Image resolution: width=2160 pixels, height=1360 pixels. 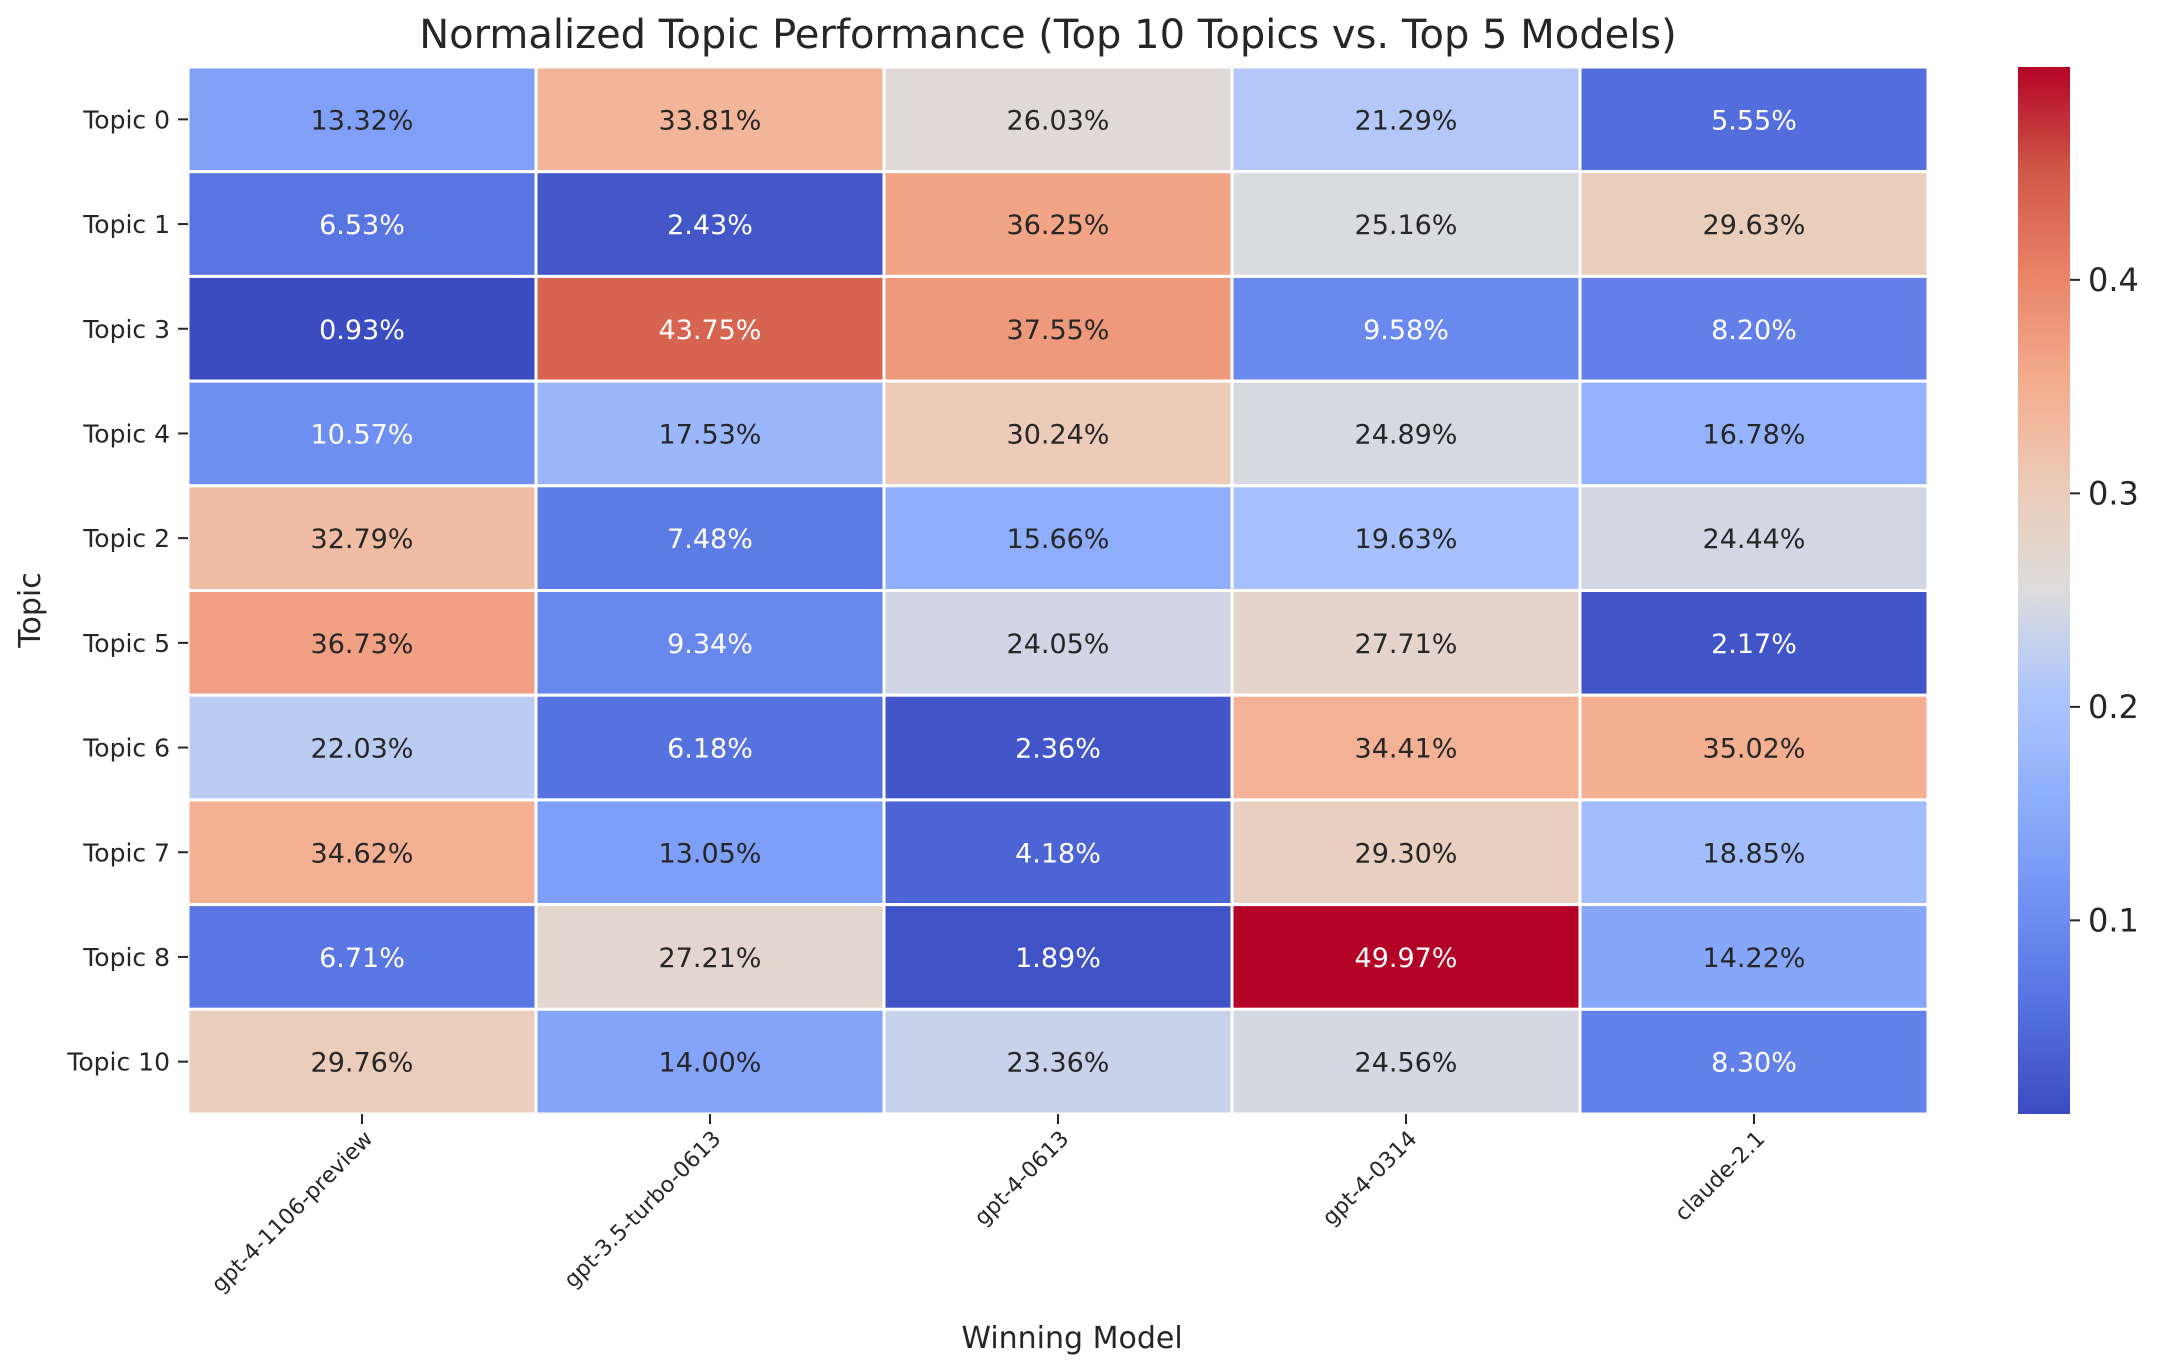 I want to click on cell-value-label: 36.25%, so click(x=1058, y=225).